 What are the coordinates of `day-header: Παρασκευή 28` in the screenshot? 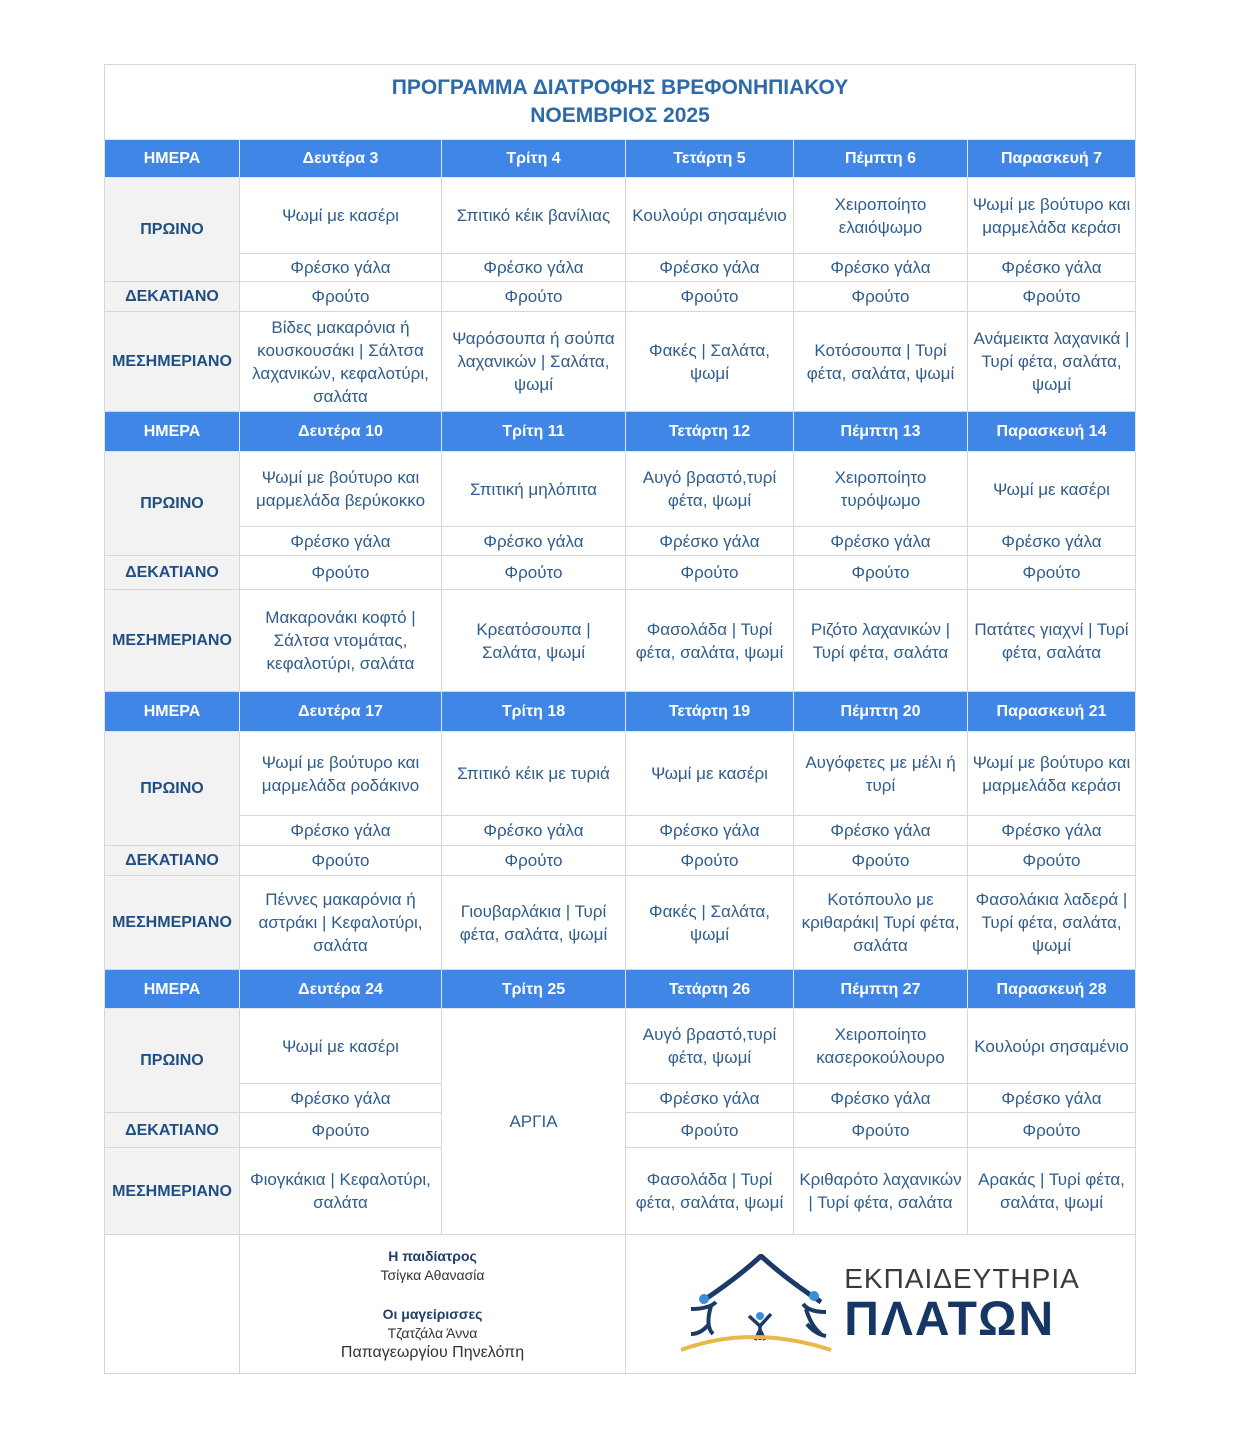 It's located at (1051, 989).